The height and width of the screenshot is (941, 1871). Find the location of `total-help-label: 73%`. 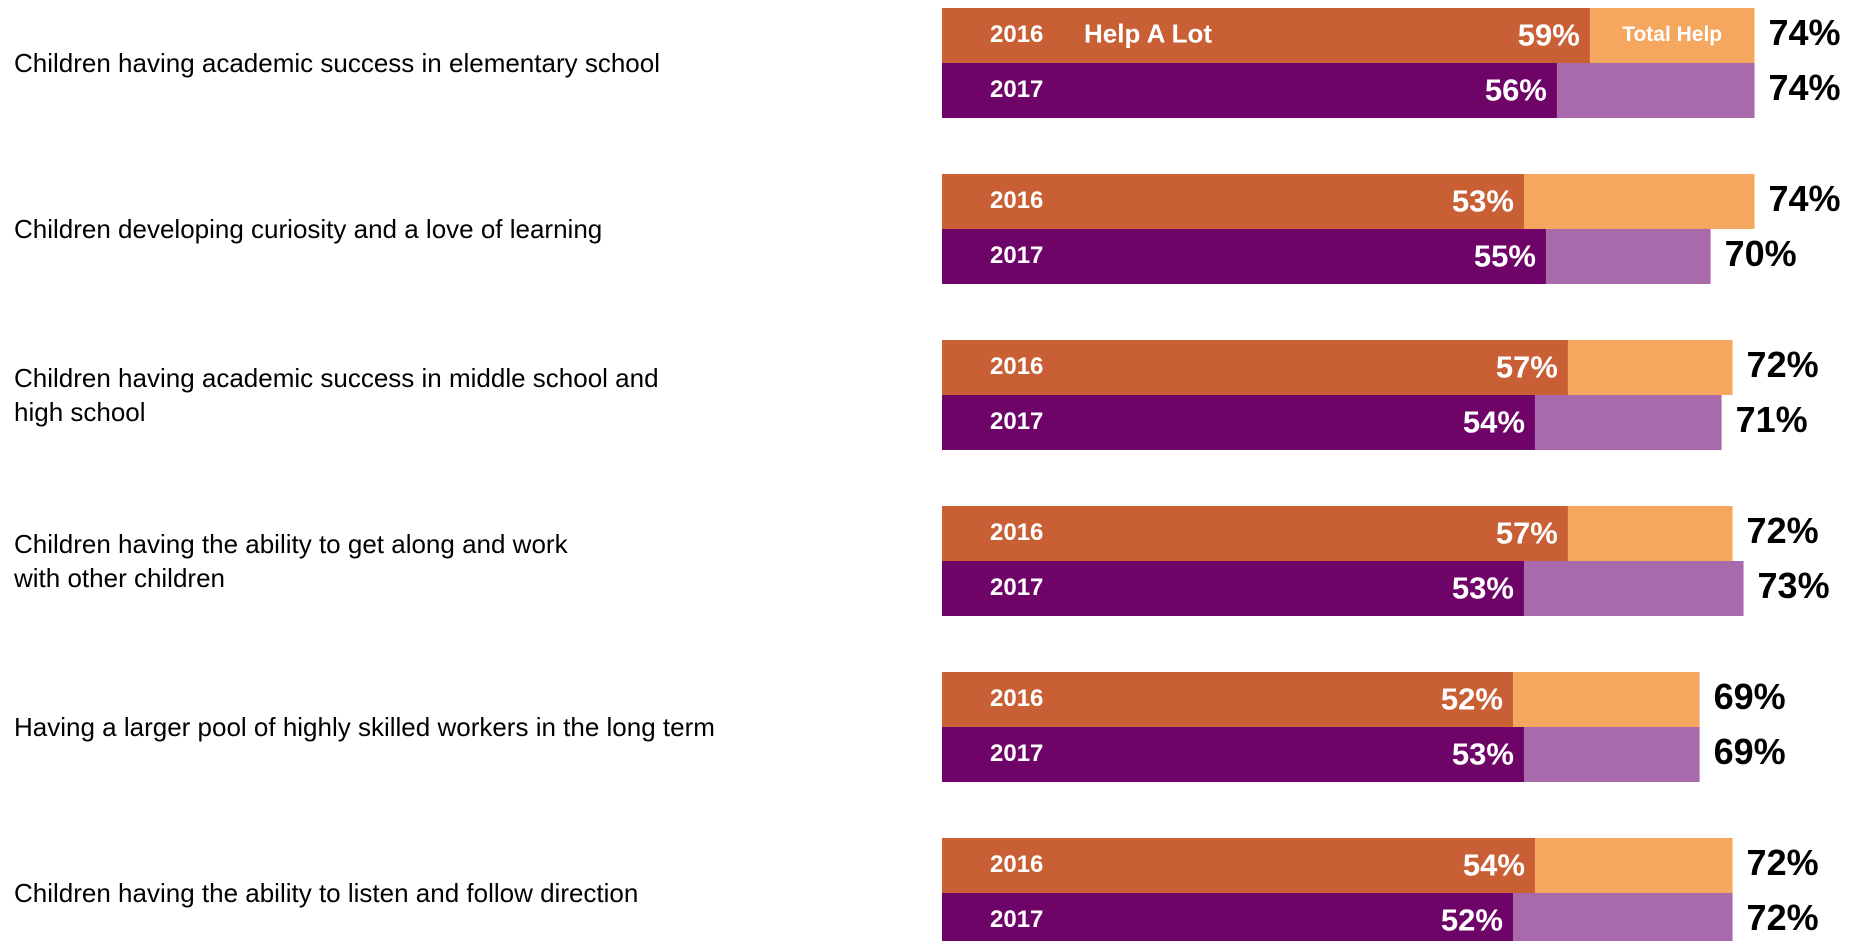

total-help-label: 73% is located at coordinates (1794, 585).